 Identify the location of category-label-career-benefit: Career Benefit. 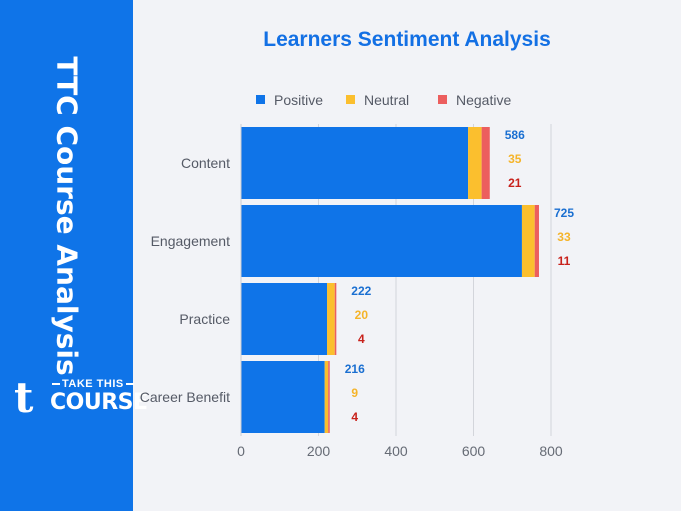
(185, 397).